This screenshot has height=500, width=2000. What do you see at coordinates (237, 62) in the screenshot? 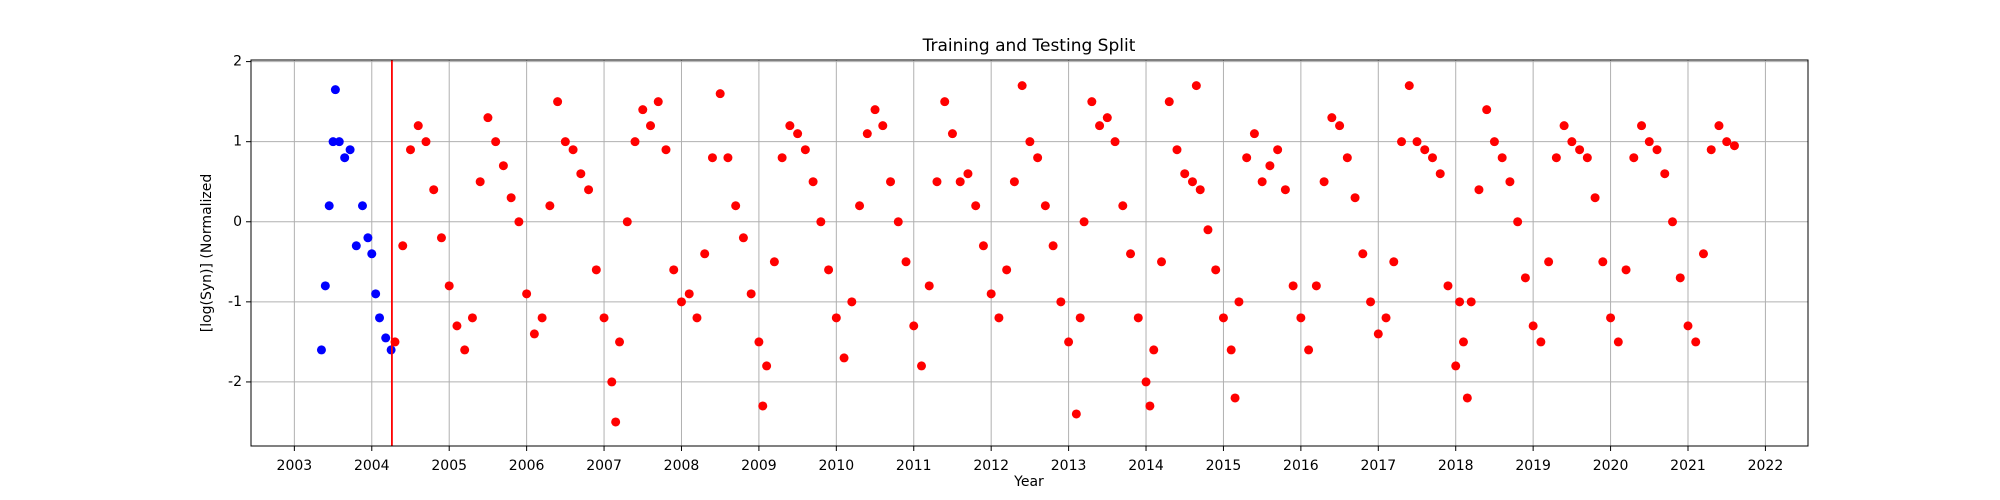
I see `y-tick-label: 2` at bounding box center [237, 62].